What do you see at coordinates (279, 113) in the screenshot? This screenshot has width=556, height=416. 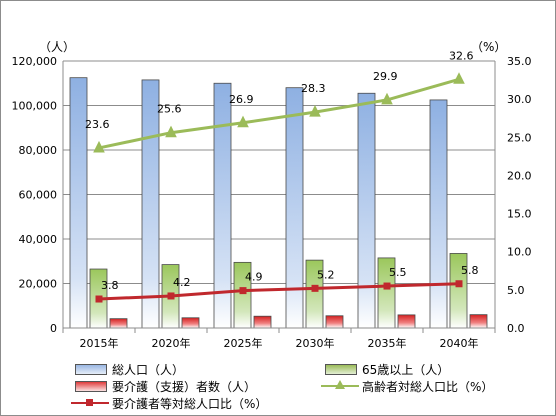 I see `line-elderly-ratio` at bounding box center [279, 113].